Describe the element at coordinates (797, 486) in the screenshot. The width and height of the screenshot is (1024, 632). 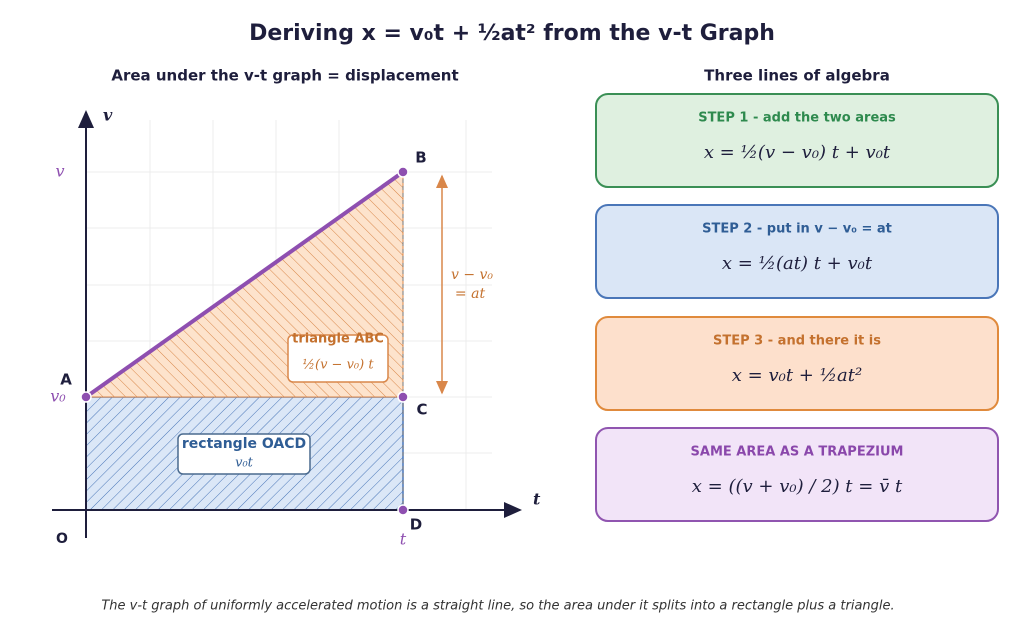
I see `step-formula: x = ((v + v₀) / 2) t = v̄ t` at that location.